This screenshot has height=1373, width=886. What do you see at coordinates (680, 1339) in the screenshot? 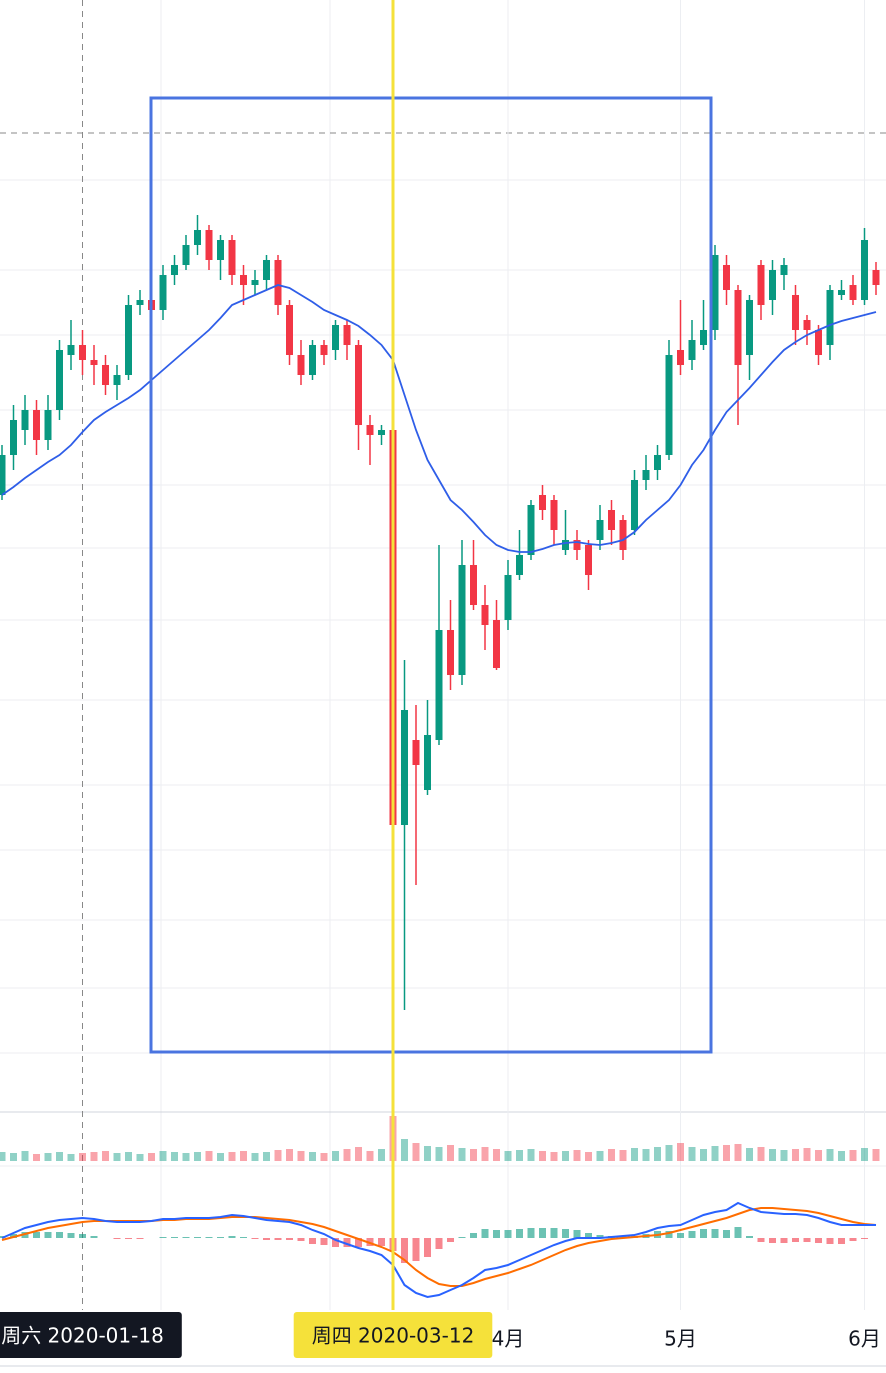
I see `x-tick-label: 5月` at bounding box center [680, 1339].